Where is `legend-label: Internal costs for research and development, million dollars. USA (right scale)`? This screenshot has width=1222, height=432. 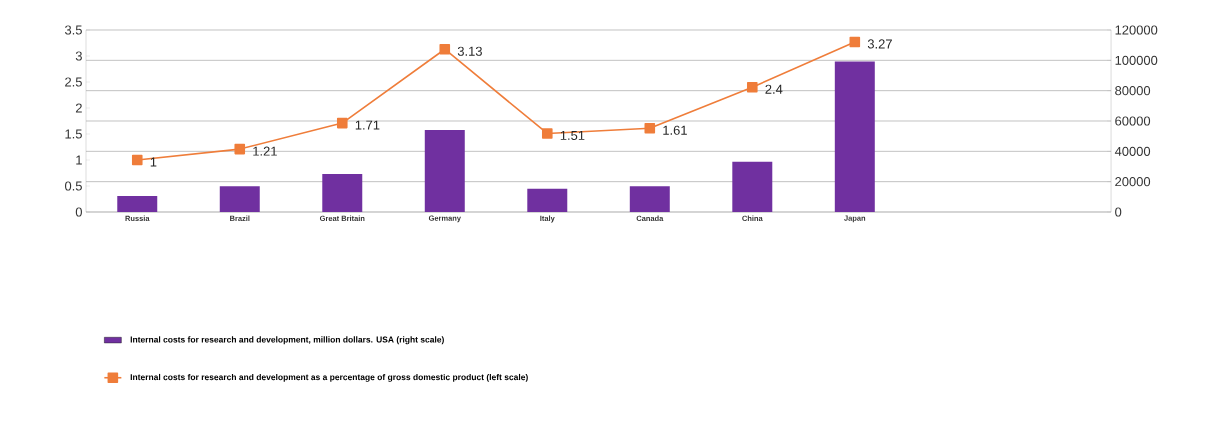
legend-label: Internal costs for research and development, million dollars. USA (right scale) is located at coordinates (287, 340).